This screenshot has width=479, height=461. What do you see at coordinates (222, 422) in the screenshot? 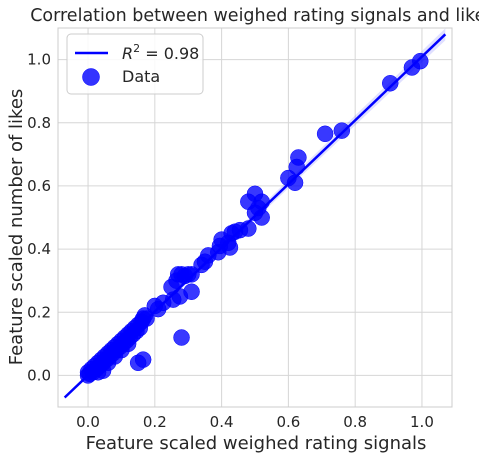
I see `x-tick-label: 0.4` at bounding box center [222, 422].